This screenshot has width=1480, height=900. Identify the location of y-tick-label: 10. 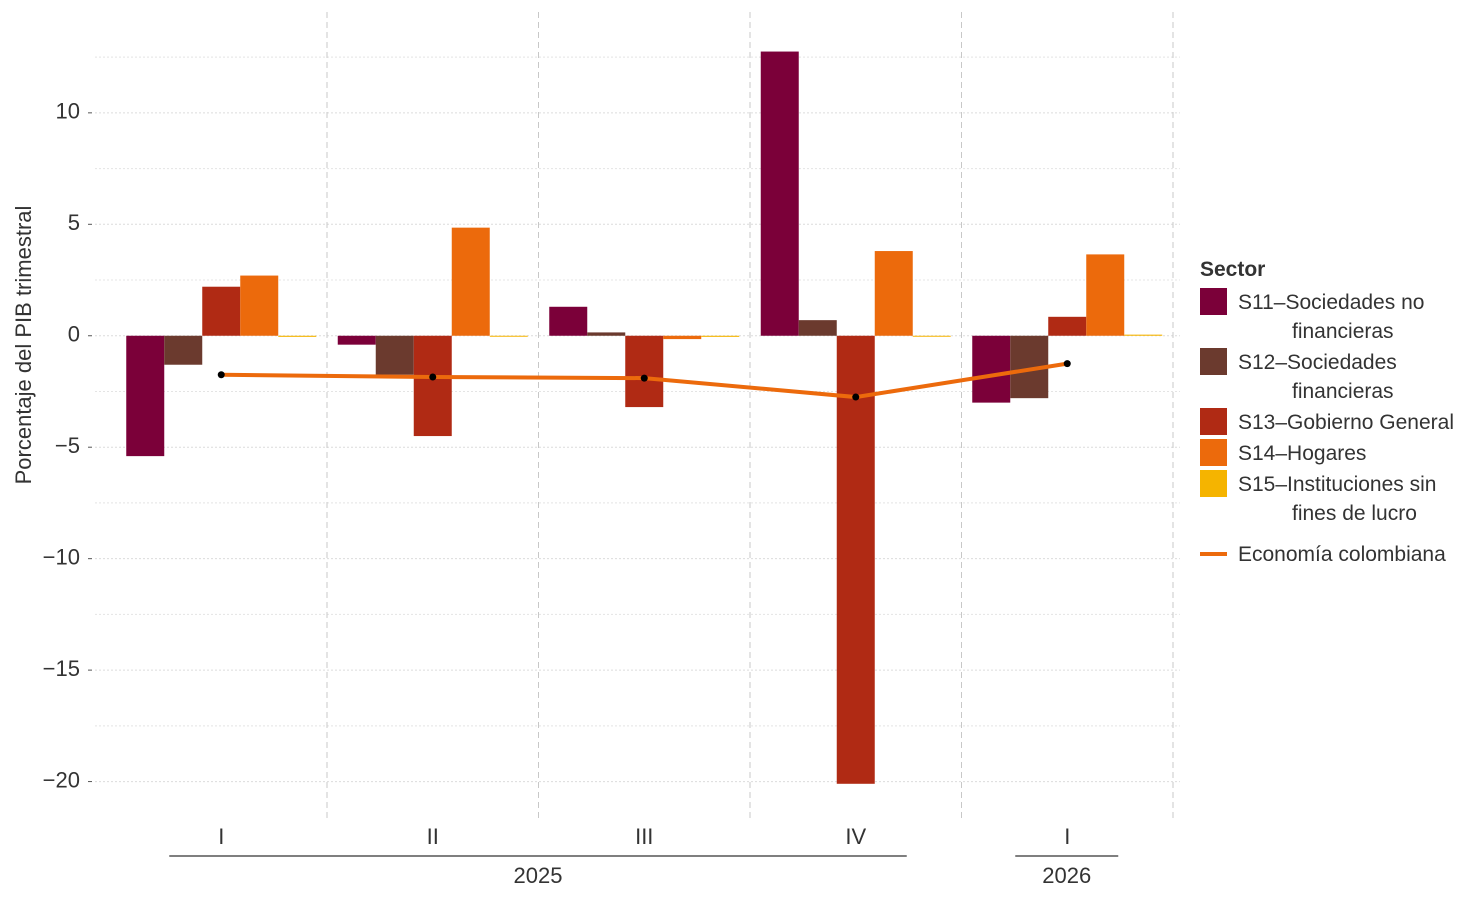
(68, 111).